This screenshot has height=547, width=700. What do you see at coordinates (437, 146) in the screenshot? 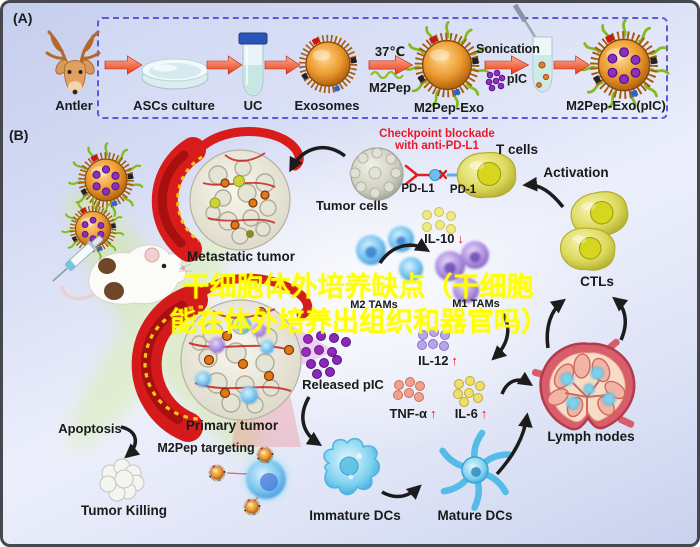
I see `checkpoint-line2: with anti-PD-L1` at bounding box center [437, 146].